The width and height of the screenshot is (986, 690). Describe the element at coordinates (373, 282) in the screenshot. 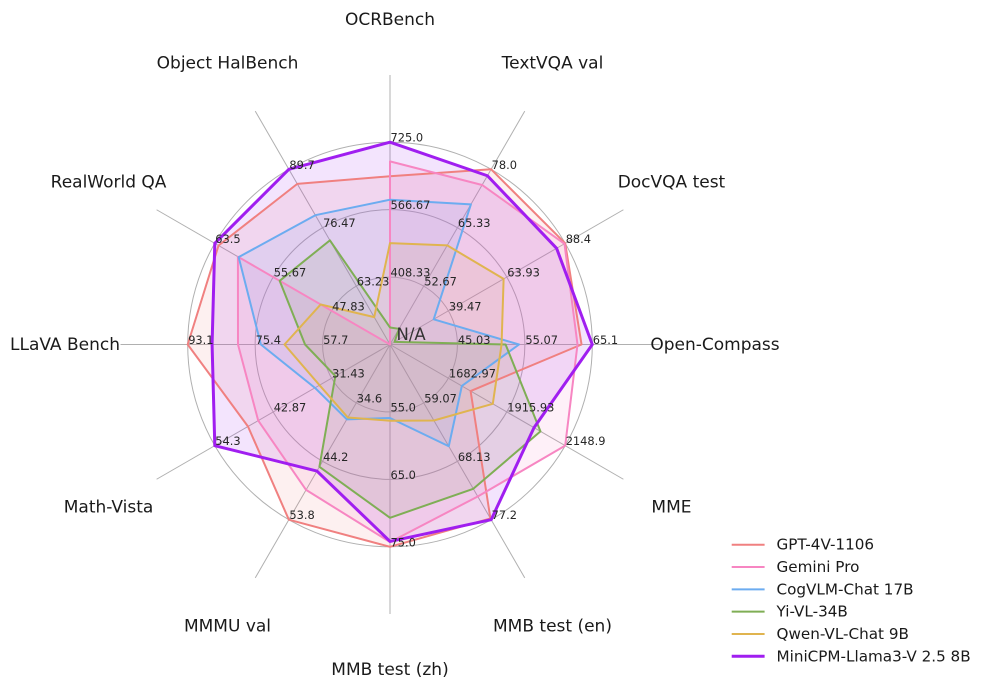

I see `tick-label: 63.23` at that location.